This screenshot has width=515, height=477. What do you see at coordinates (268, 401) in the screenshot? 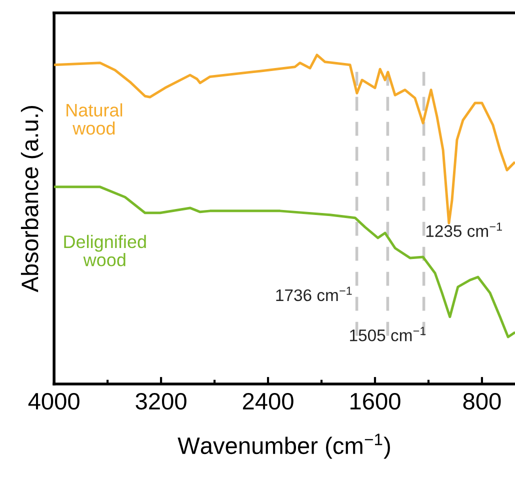
I see `x-tick-label: 2400` at bounding box center [268, 401].